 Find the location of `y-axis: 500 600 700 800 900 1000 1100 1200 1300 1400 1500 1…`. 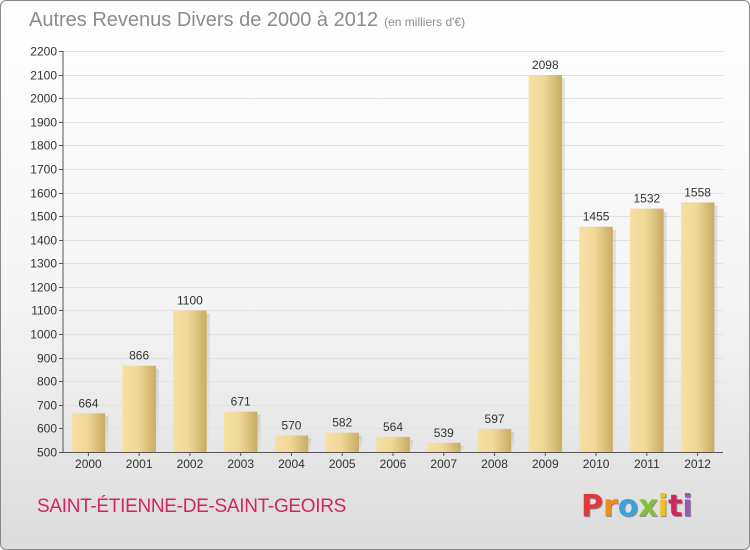

y-axis: 500 600 700 800 900 1000 1100 1200 1300 1400 1500 1… is located at coordinates (47, 252).